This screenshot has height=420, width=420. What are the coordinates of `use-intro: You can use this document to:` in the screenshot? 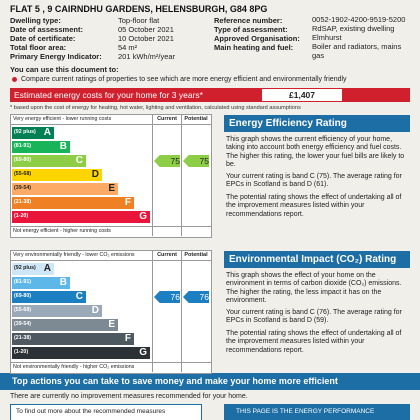 It's located at (64, 69).